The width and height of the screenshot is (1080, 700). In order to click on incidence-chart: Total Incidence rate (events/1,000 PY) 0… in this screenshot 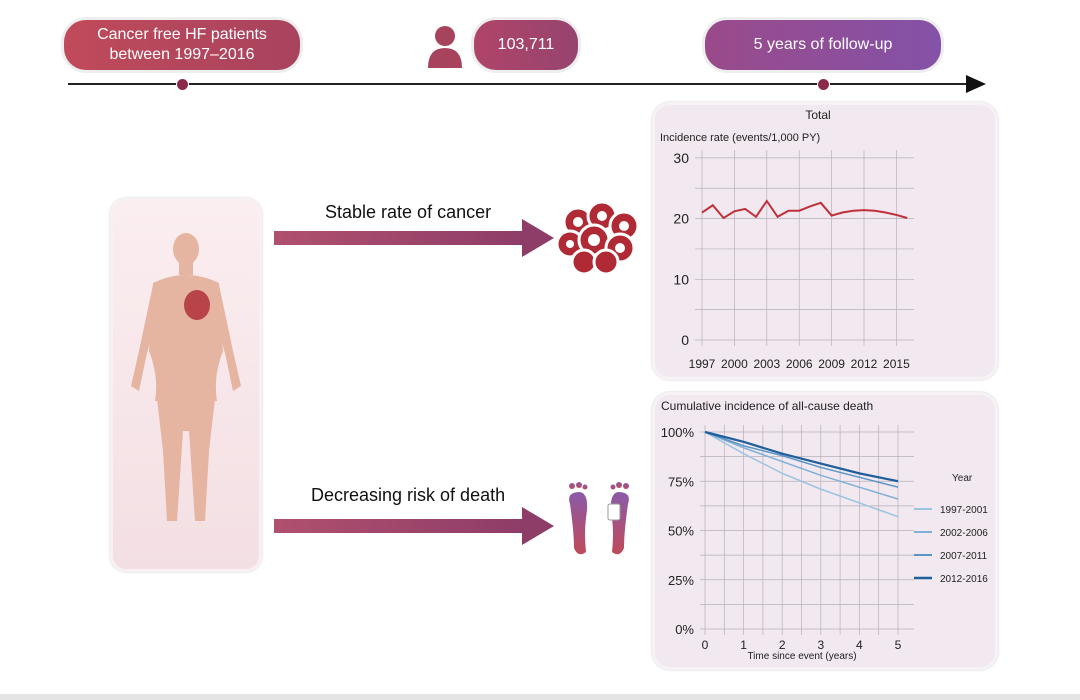, I will do `click(787, 239)`.